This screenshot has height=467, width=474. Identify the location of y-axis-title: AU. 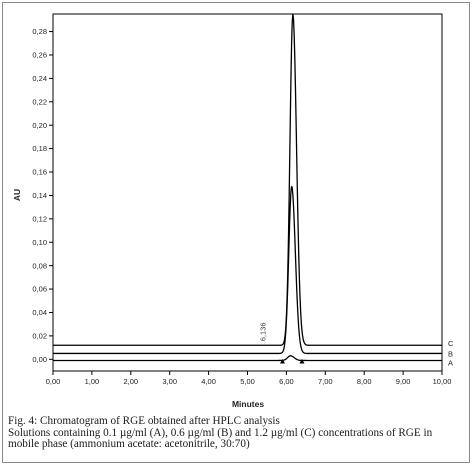
(17, 195).